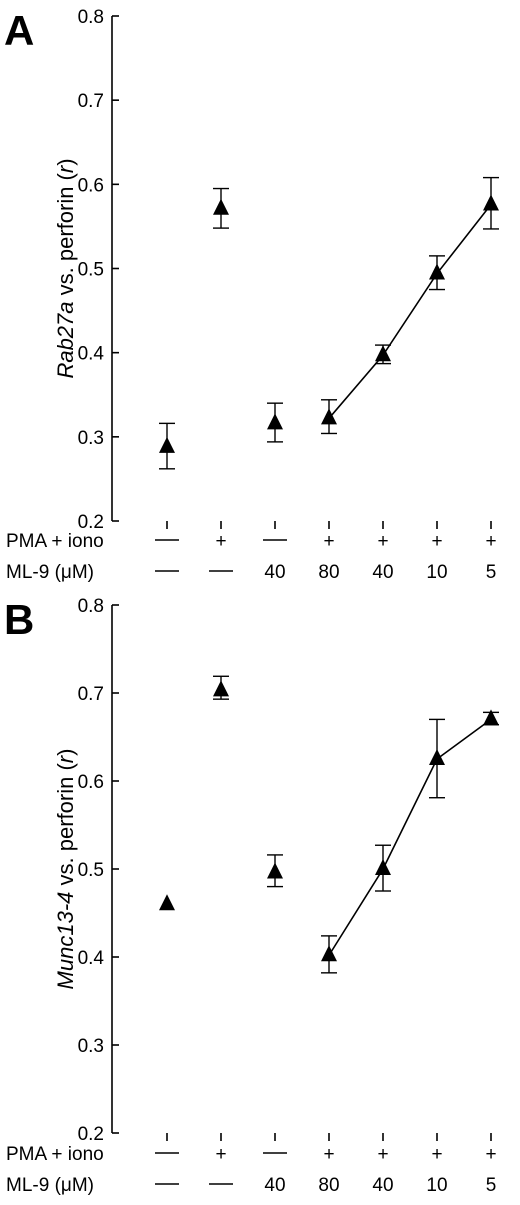 The image size is (520, 1205). Describe the element at coordinates (65, 941) in the screenshot. I see `y-axis-label-target: Munc13-4` at that location.